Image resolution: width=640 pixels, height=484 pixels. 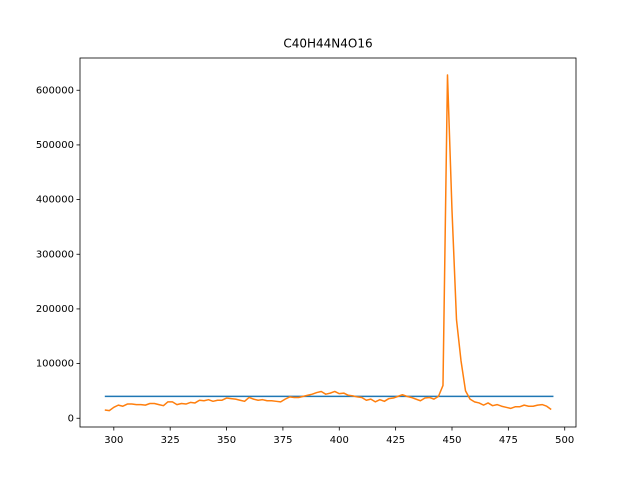 I want to click on x-tick-label: 500, so click(x=564, y=440).